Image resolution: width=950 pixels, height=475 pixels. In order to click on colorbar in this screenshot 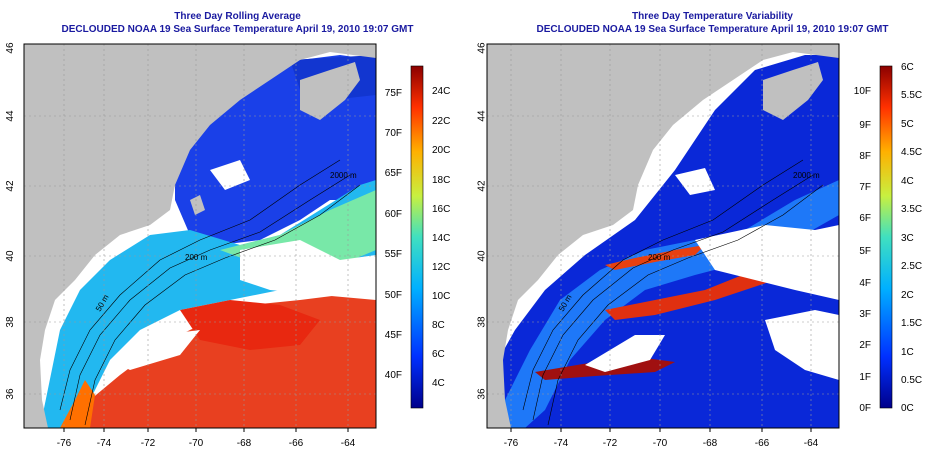, I will do `click(886, 237)`.